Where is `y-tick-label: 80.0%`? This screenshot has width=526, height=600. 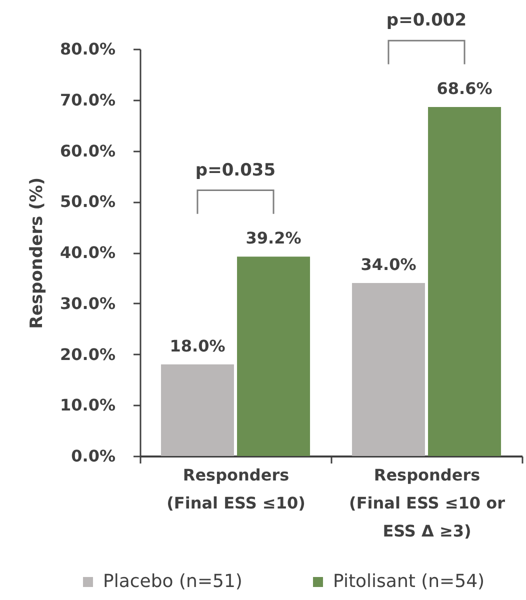
y-tick-label: 80.0% is located at coordinates (88, 49).